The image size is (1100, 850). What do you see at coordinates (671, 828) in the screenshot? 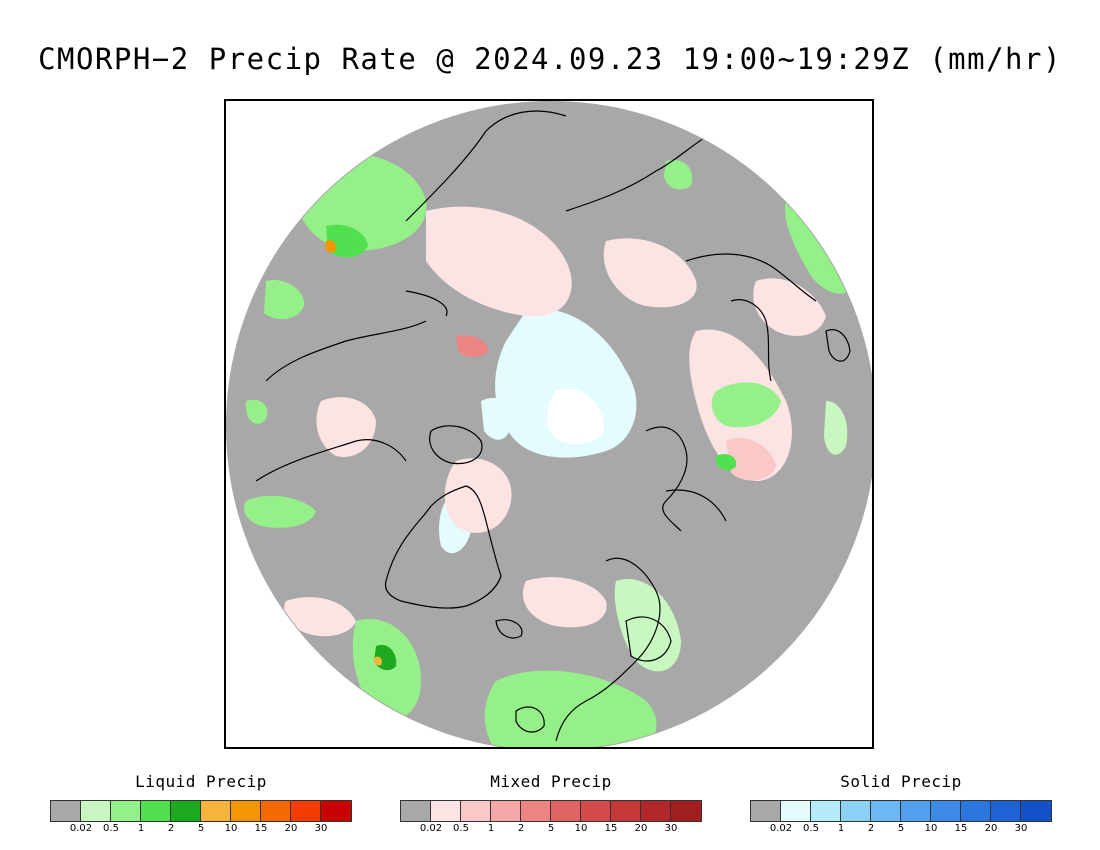
I see `legend-mixed-tick-label: 30` at bounding box center [671, 828].